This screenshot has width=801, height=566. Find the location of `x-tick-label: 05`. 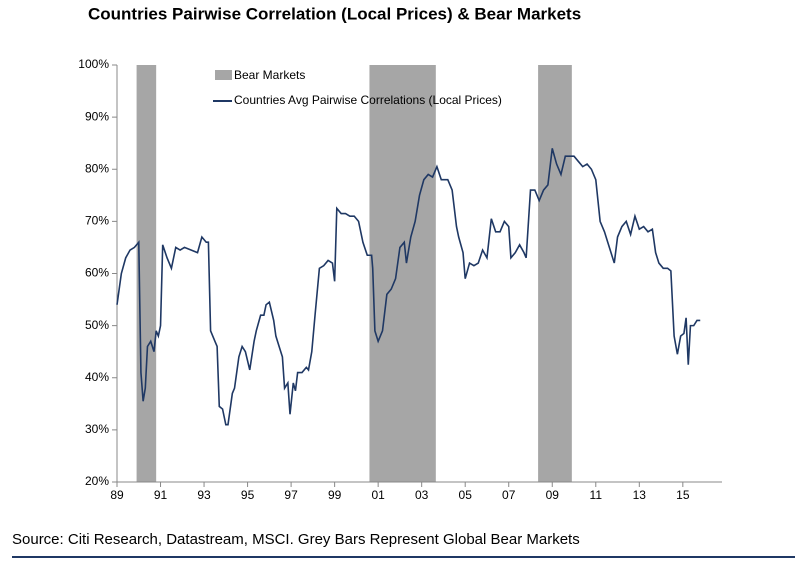

x-tick-label: 05 is located at coordinates (466, 495).